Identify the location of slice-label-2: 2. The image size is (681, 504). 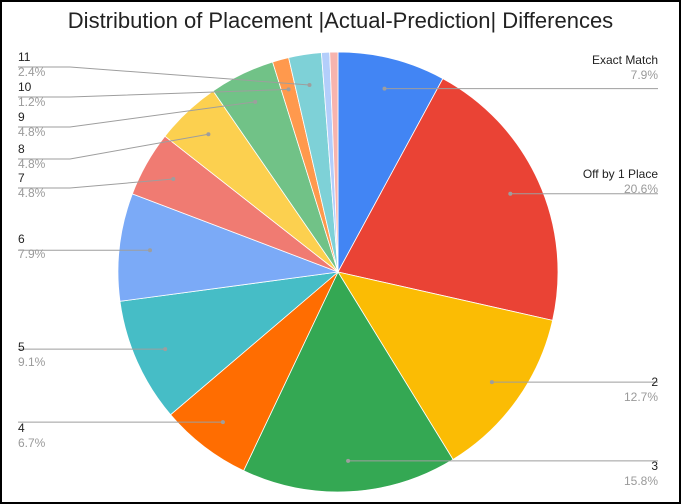
(654, 382).